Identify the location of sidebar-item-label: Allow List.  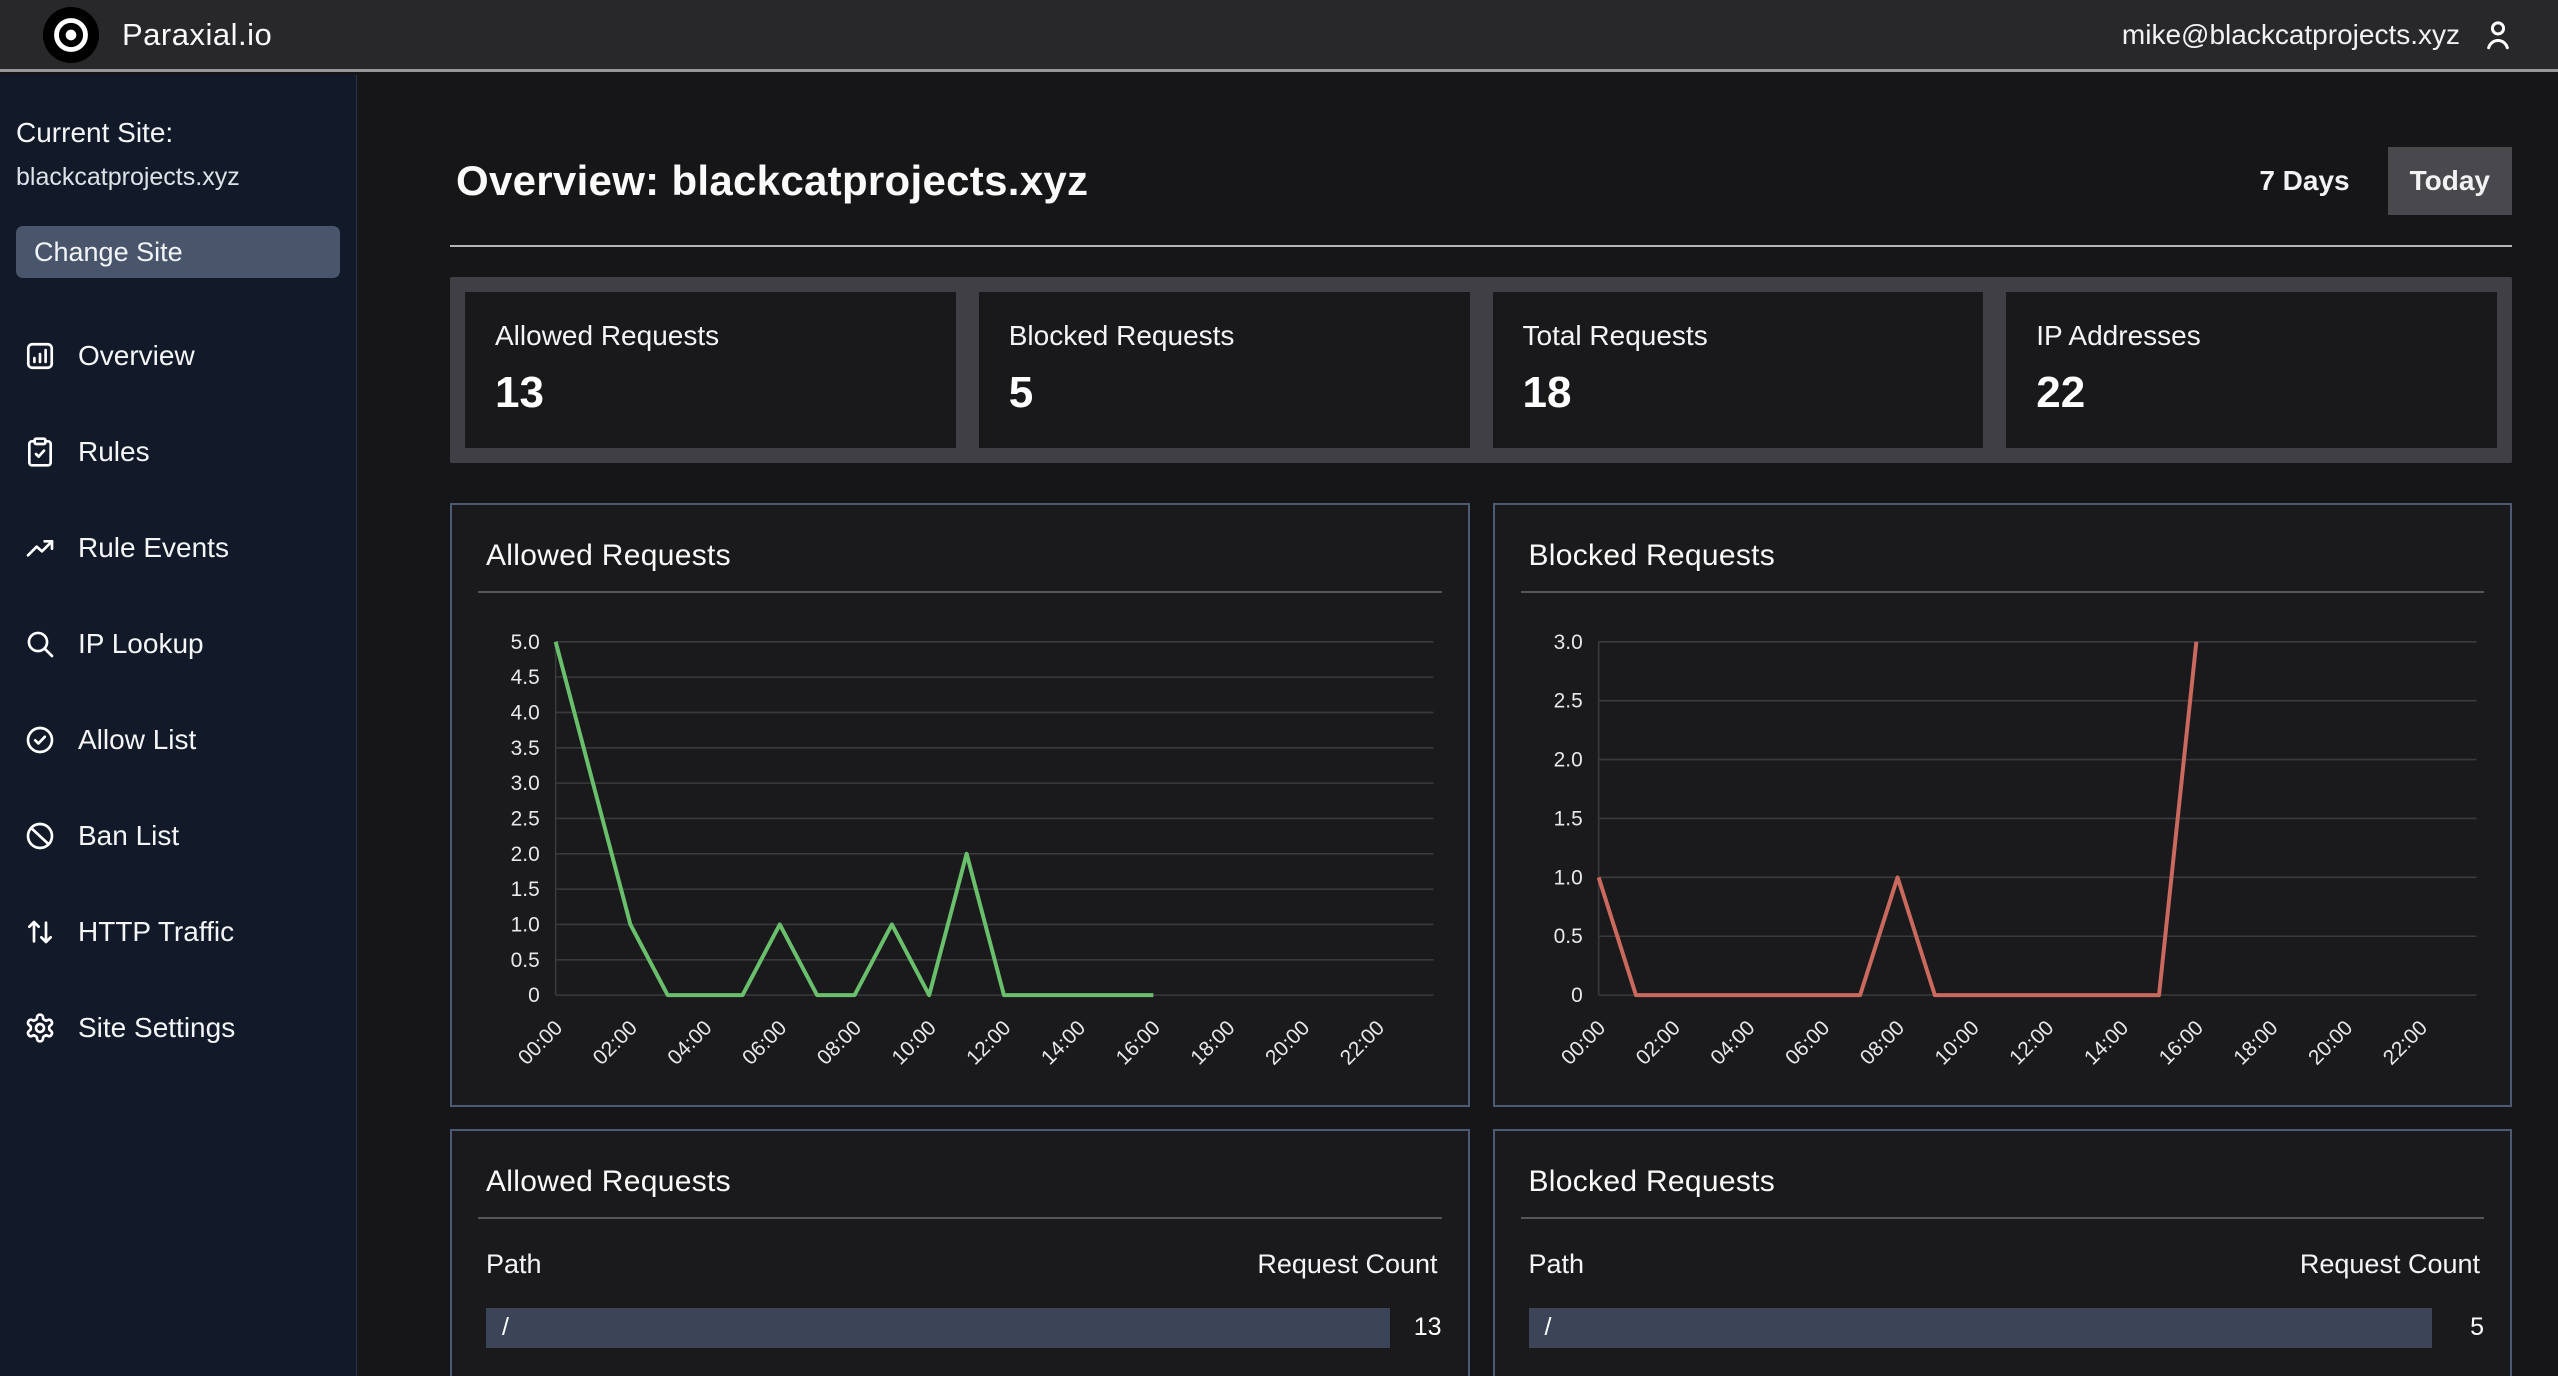
(137, 739).